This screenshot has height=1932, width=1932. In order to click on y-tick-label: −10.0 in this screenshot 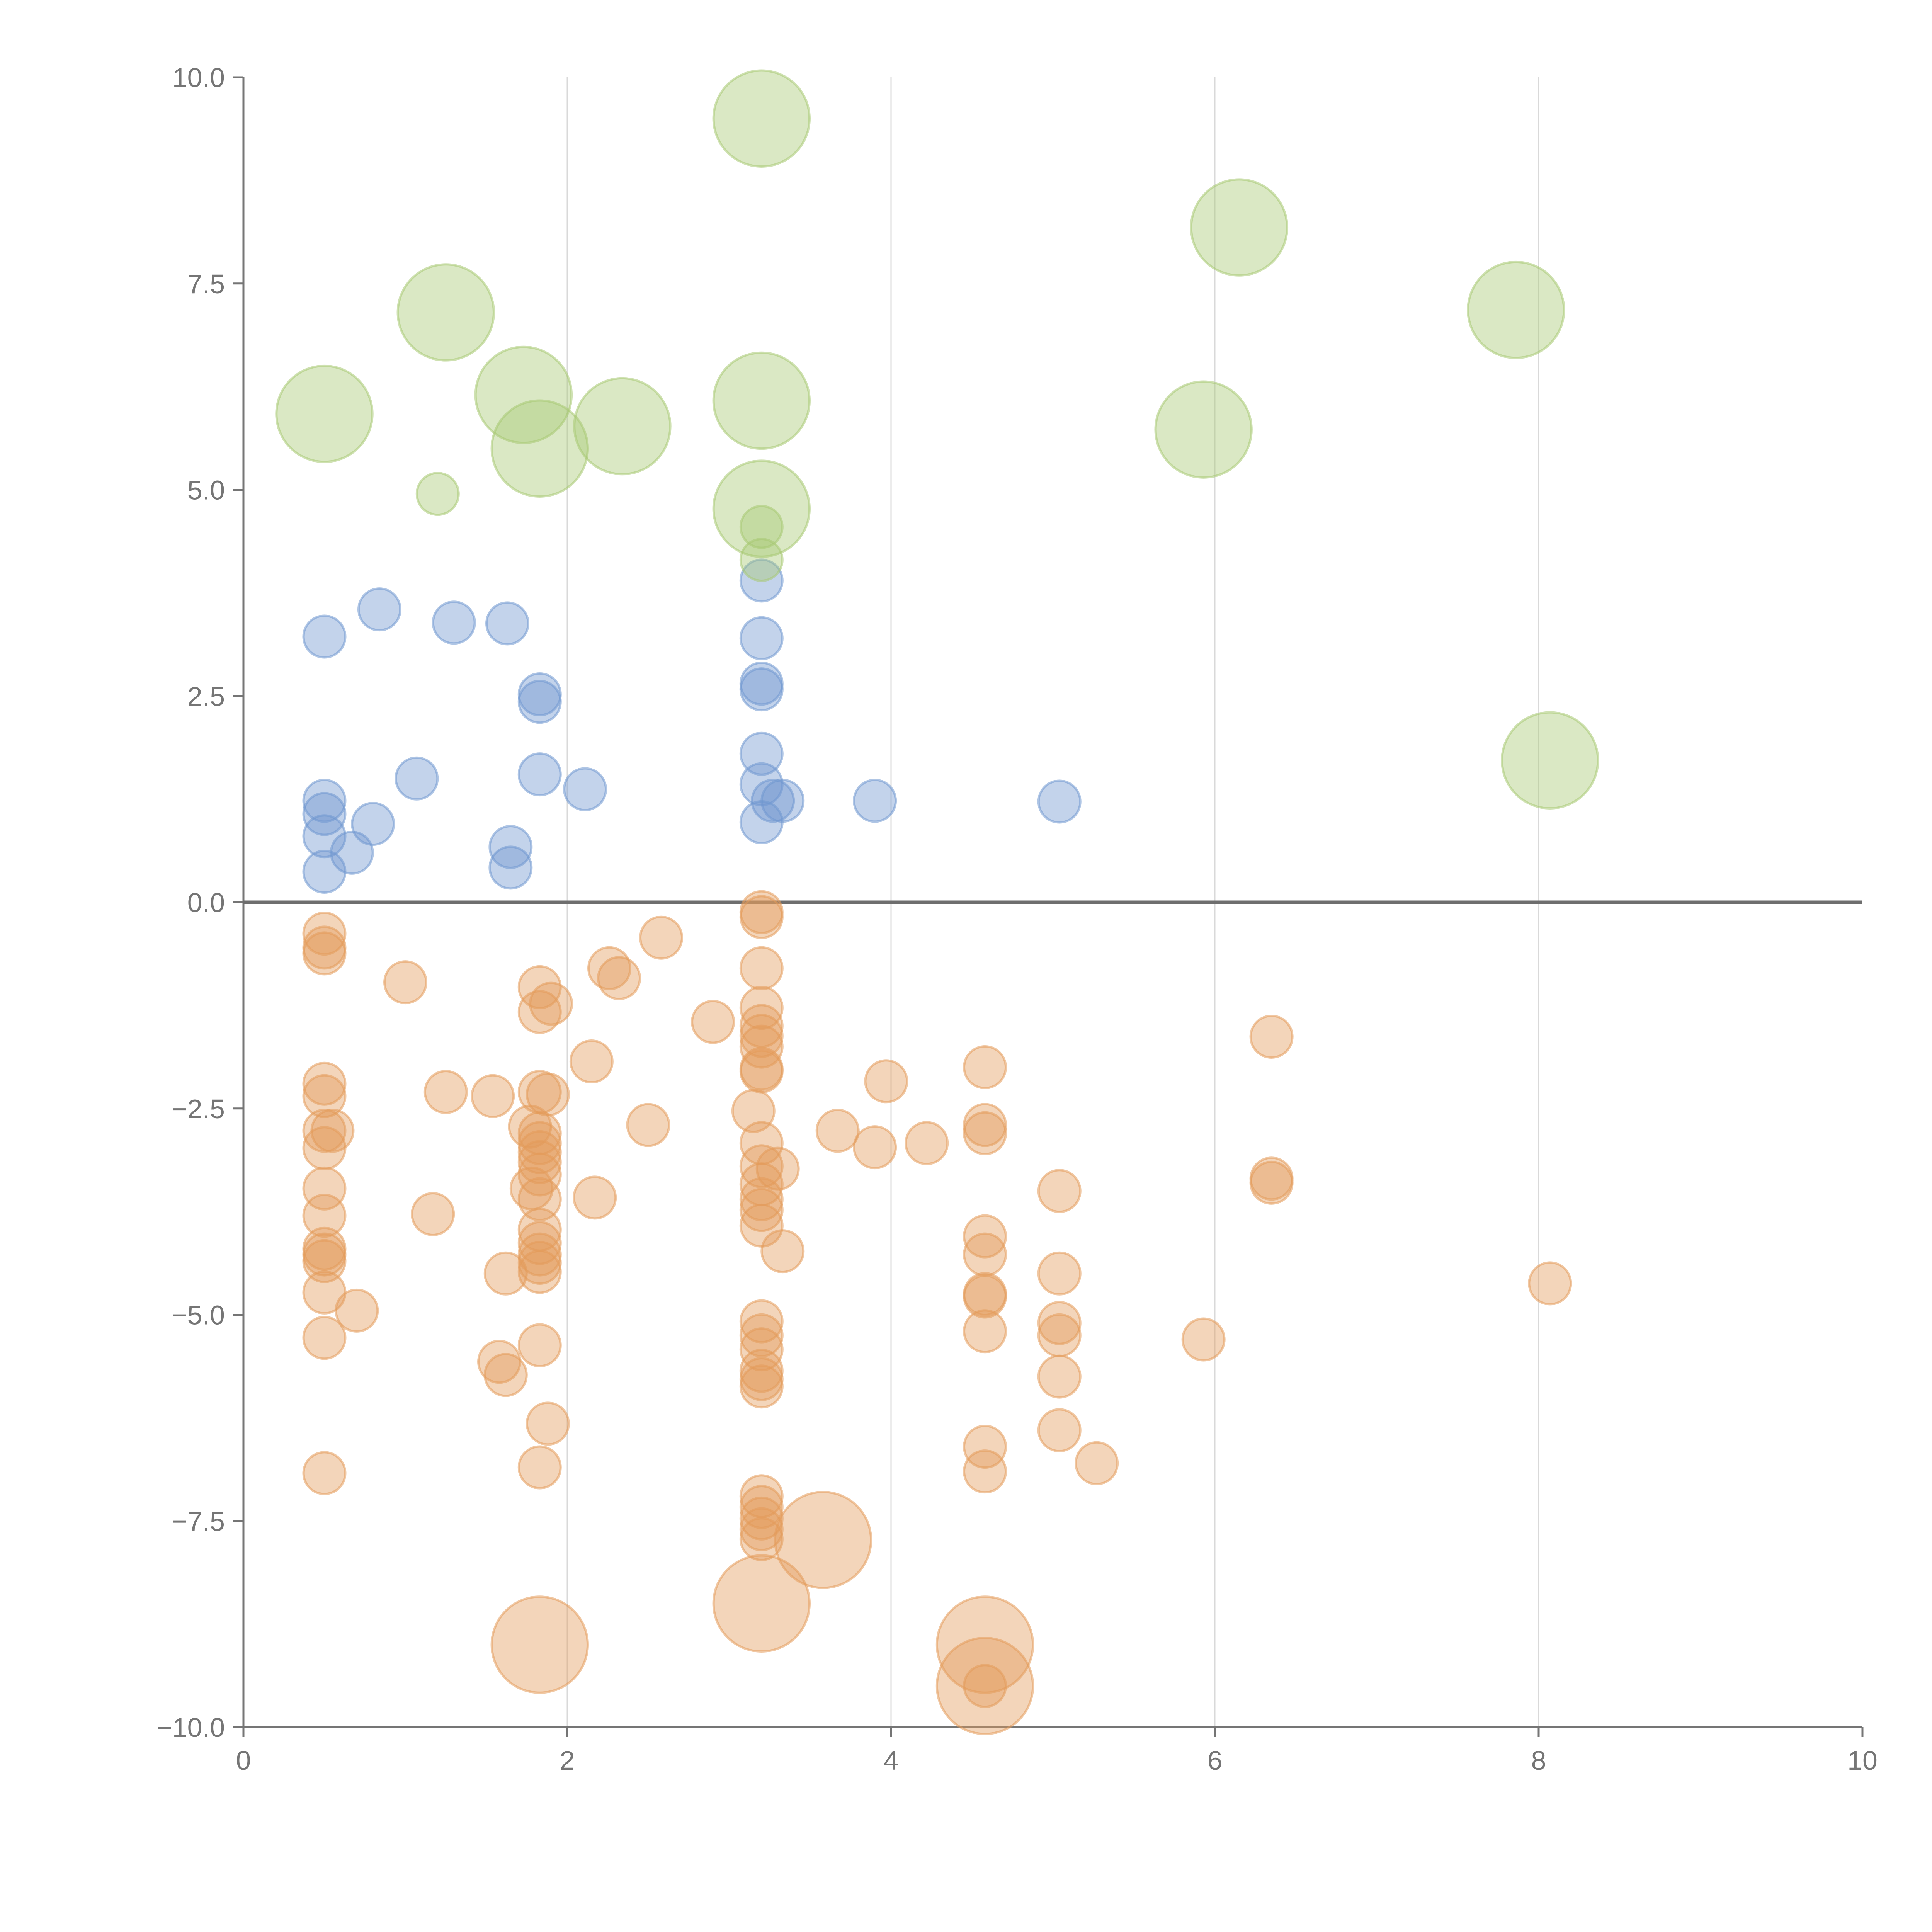, I will do `click(191, 1728)`.